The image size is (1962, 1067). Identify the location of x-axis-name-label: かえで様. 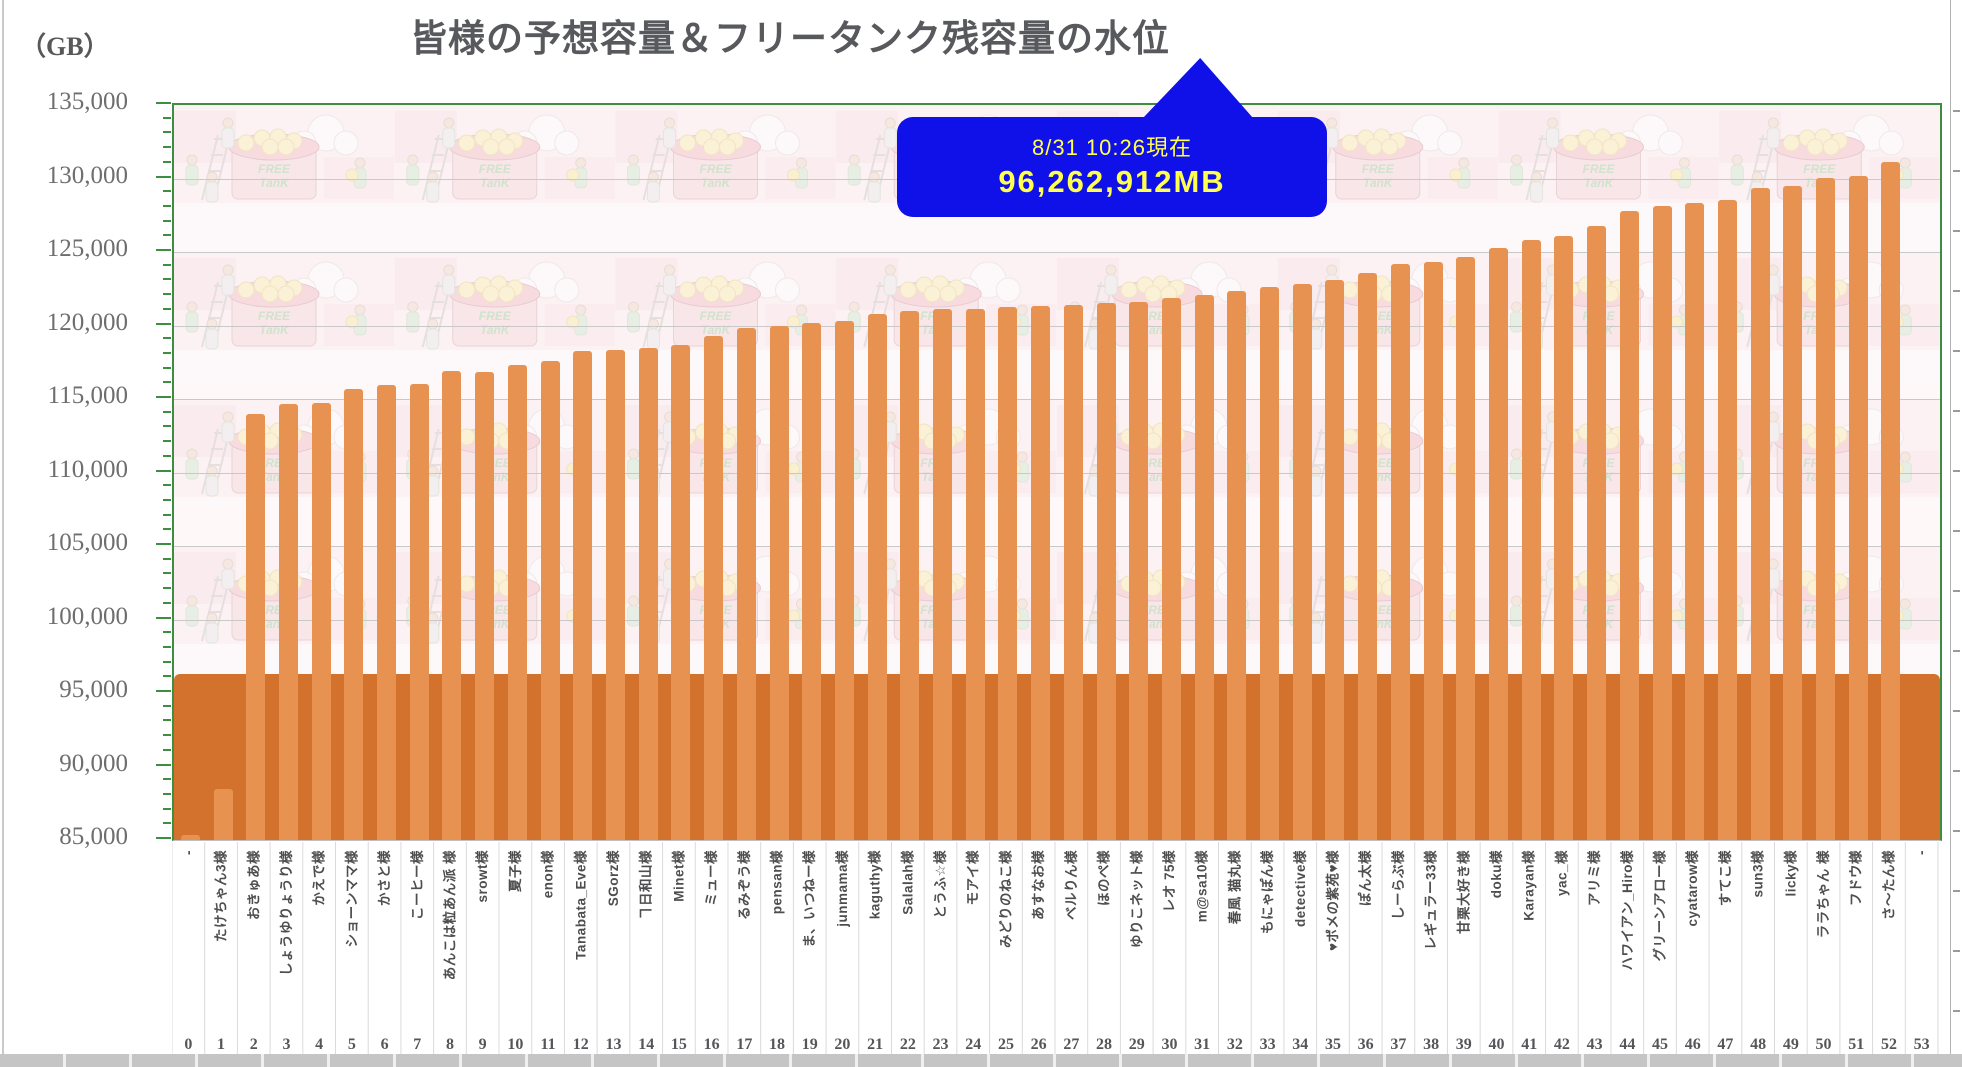
(319, 878).